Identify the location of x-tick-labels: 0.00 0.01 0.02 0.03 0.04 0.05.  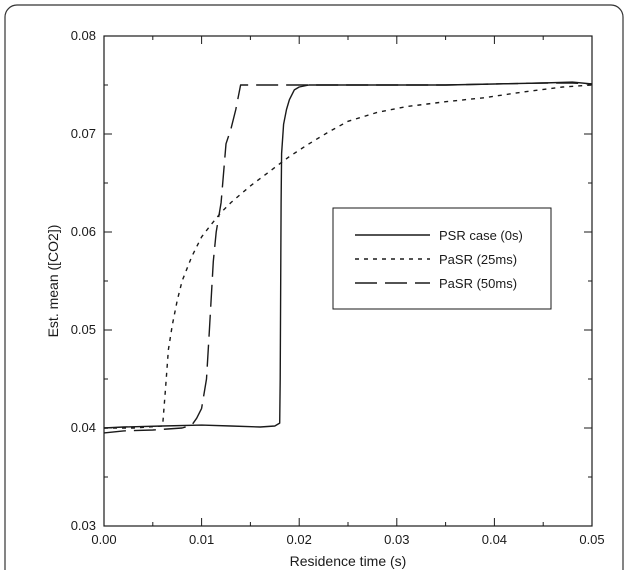
(347, 539).